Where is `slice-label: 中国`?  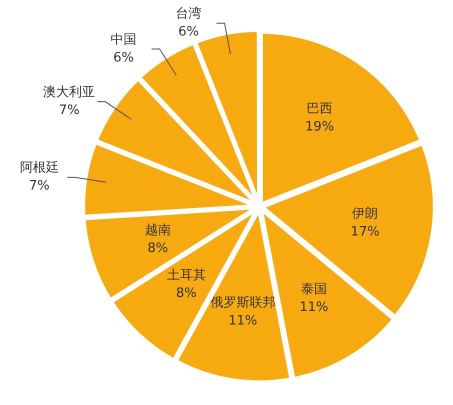
slice-label: 中国 is located at coordinates (123, 40).